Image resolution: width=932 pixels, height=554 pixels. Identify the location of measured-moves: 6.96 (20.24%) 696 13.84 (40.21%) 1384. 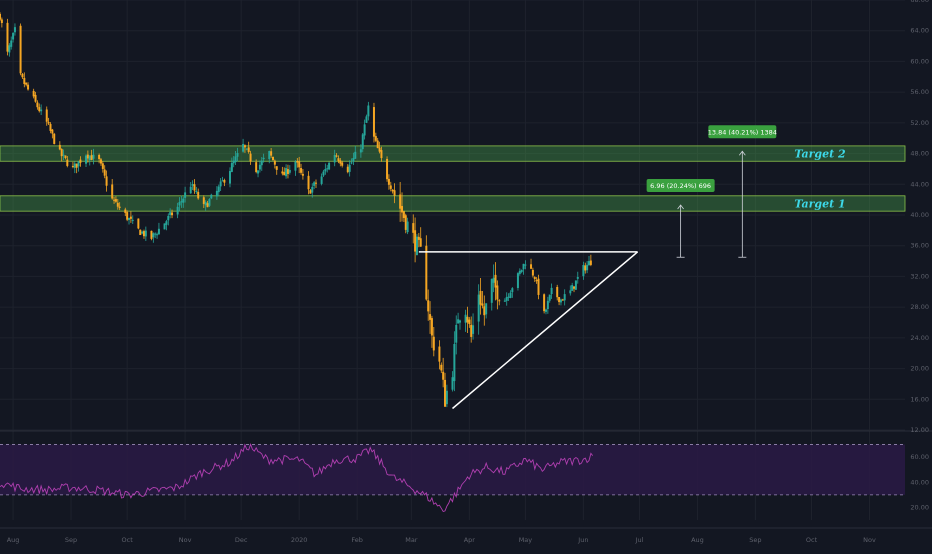
(711, 191).